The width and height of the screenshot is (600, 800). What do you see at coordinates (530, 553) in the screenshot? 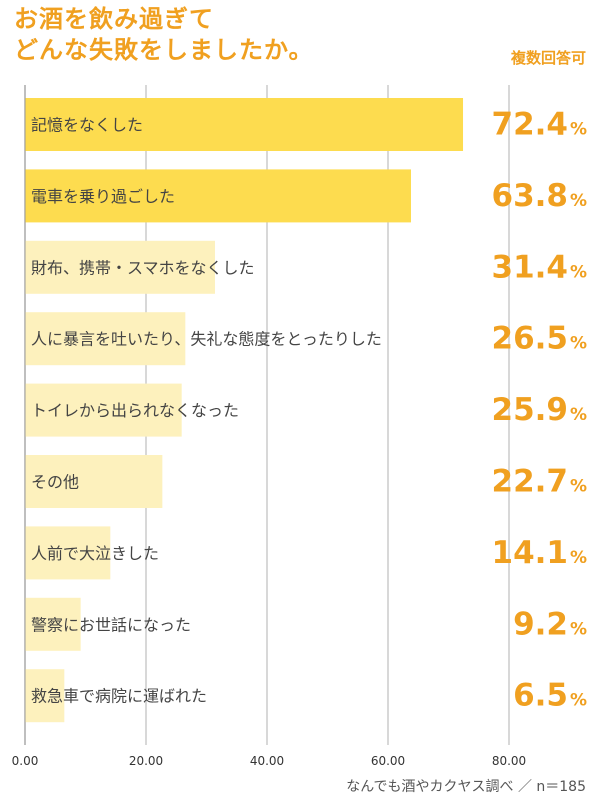
I see `value-label: 14.1` at bounding box center [530, 553].